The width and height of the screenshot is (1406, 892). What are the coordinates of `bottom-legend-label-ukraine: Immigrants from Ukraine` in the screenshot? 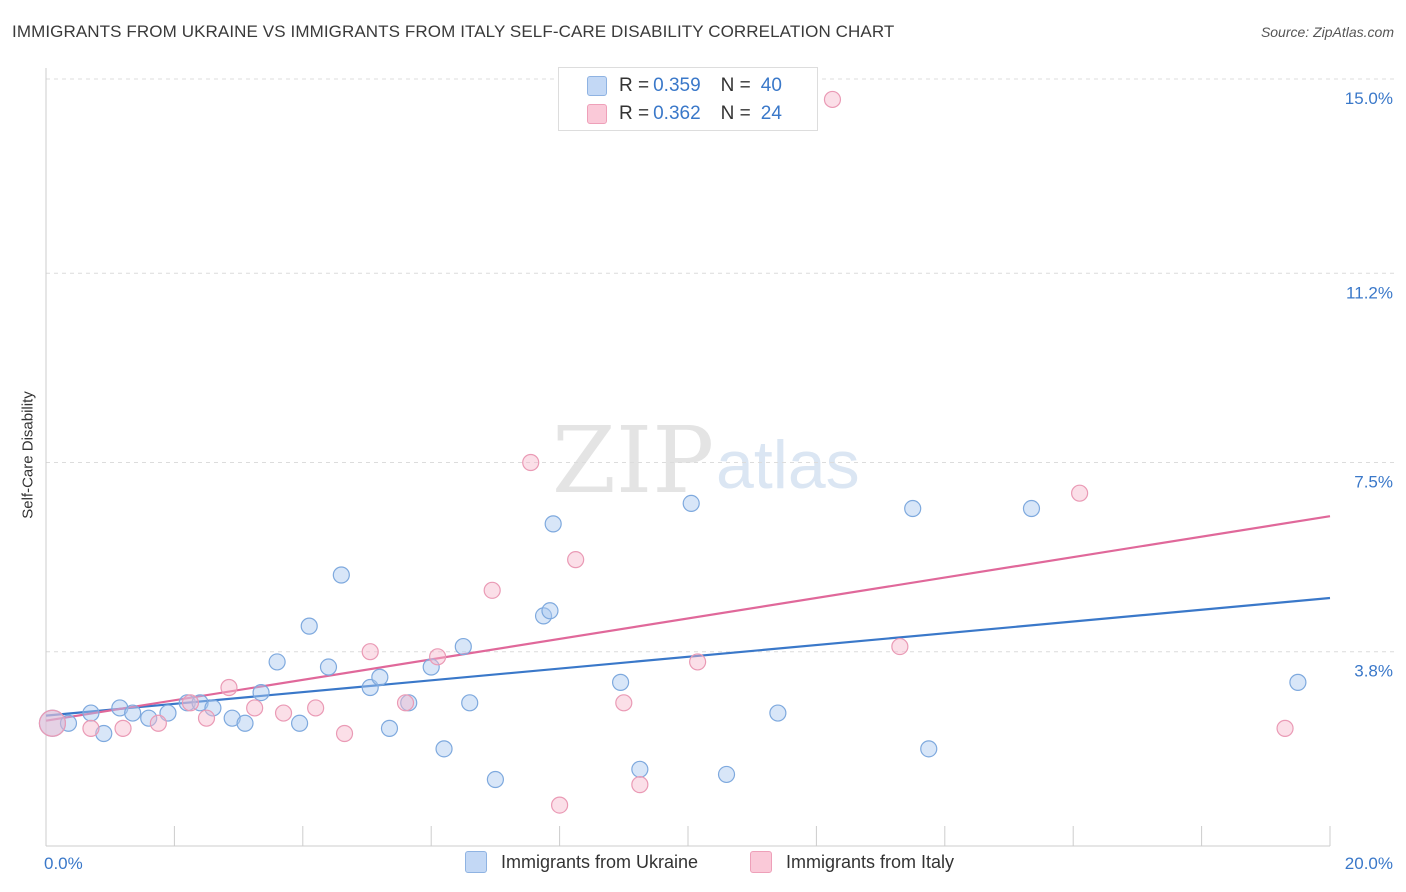 It's located at (600, 861).